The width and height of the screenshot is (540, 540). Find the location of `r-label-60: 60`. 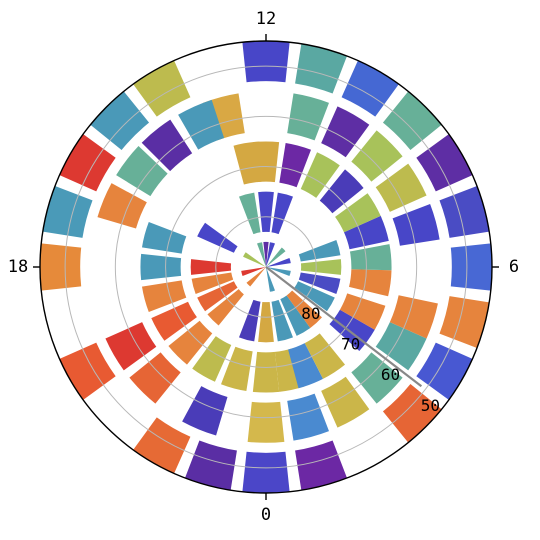

r-label-60: 60 is located at coordinates (390, 374).